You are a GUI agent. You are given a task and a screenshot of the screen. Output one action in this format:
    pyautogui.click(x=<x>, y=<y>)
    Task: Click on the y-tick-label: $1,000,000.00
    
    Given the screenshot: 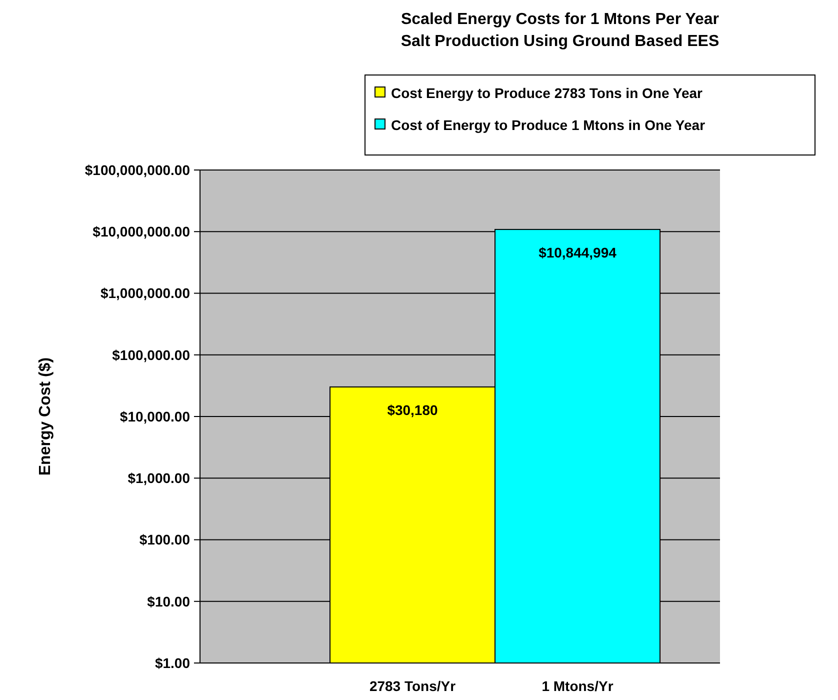 What is the action you would take?
    pyautogui.click(x=145, y=293)
    